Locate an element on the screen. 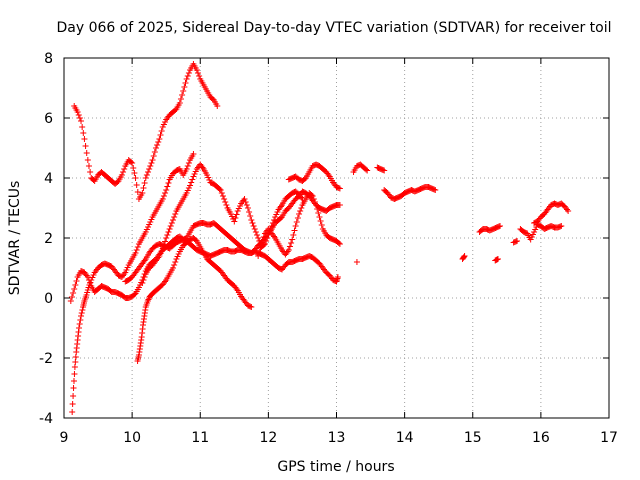 The height and width of the screenshot is (480, 640). x-tick-label: 9 is located at coordinates (64, 438).